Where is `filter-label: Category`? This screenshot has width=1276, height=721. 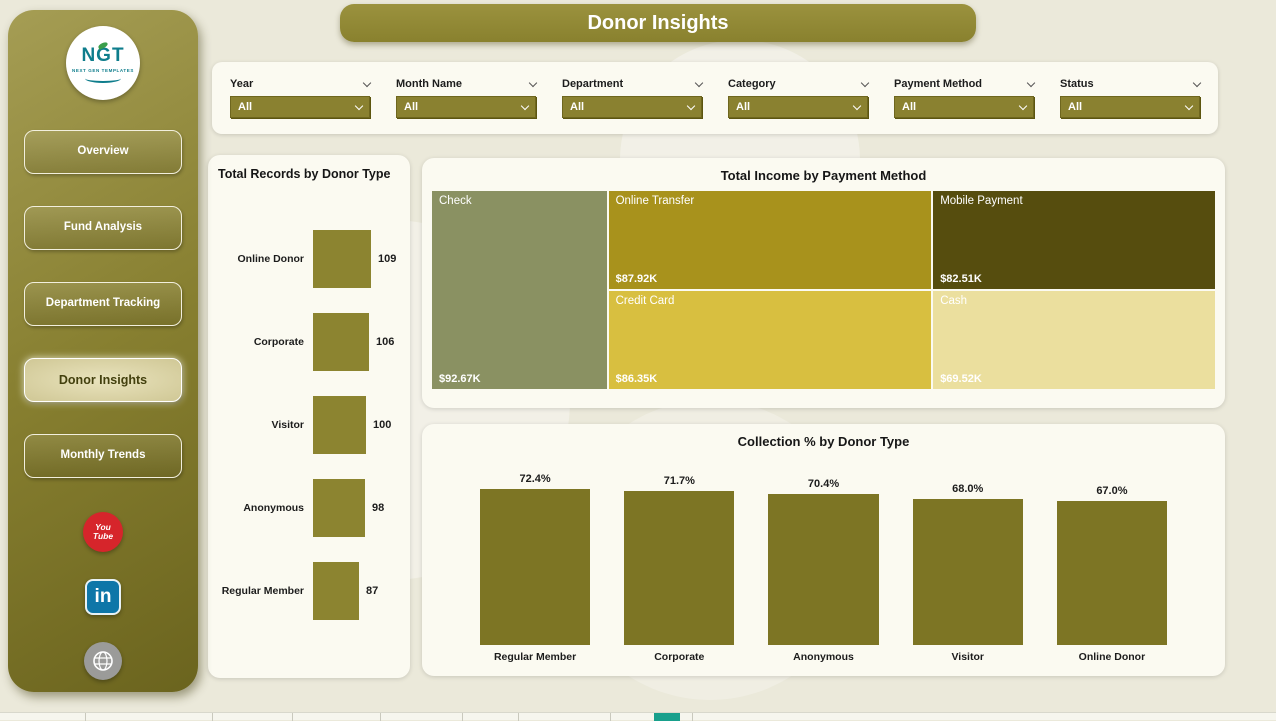 filter-label: Category is located at coordinates (752, 84).